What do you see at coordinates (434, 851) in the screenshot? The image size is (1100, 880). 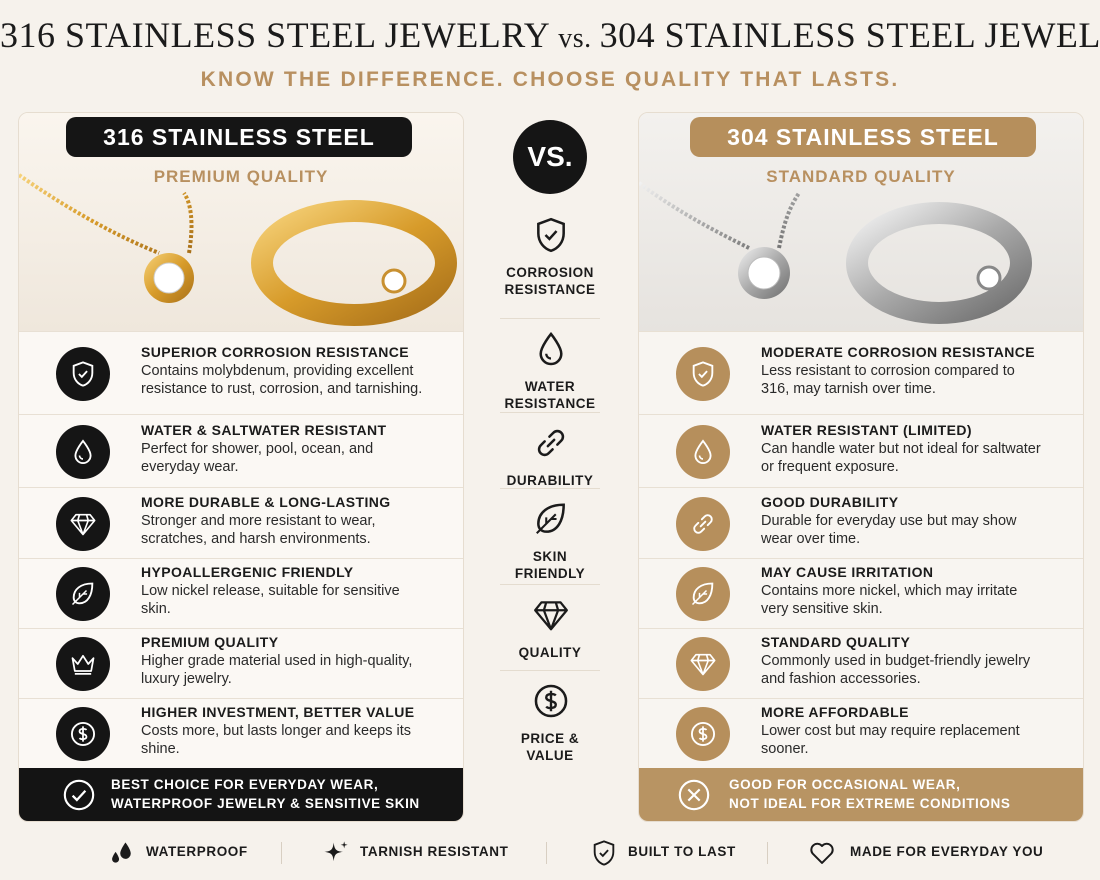 I see `footer-label: TARNISH RESISTANT` at bounding box center [434, 851].